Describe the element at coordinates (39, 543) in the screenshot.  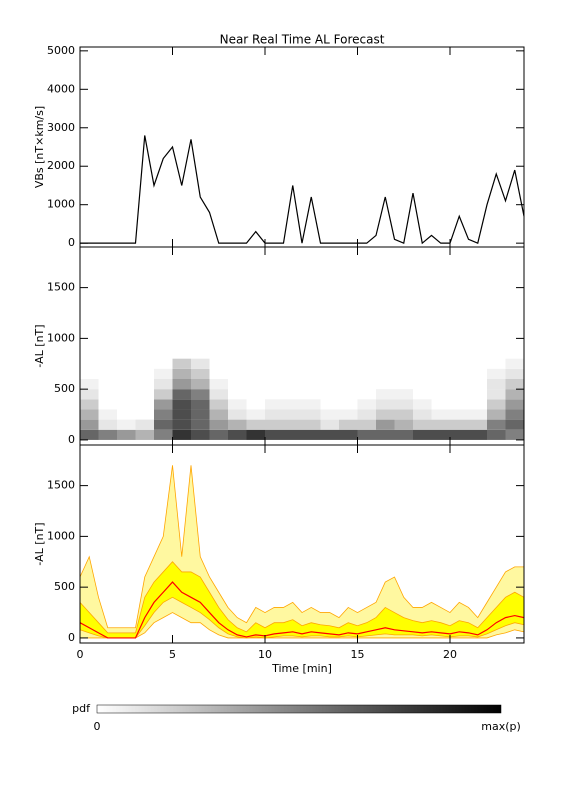
I see `y-axis-label: -AL [nT]` at that location.